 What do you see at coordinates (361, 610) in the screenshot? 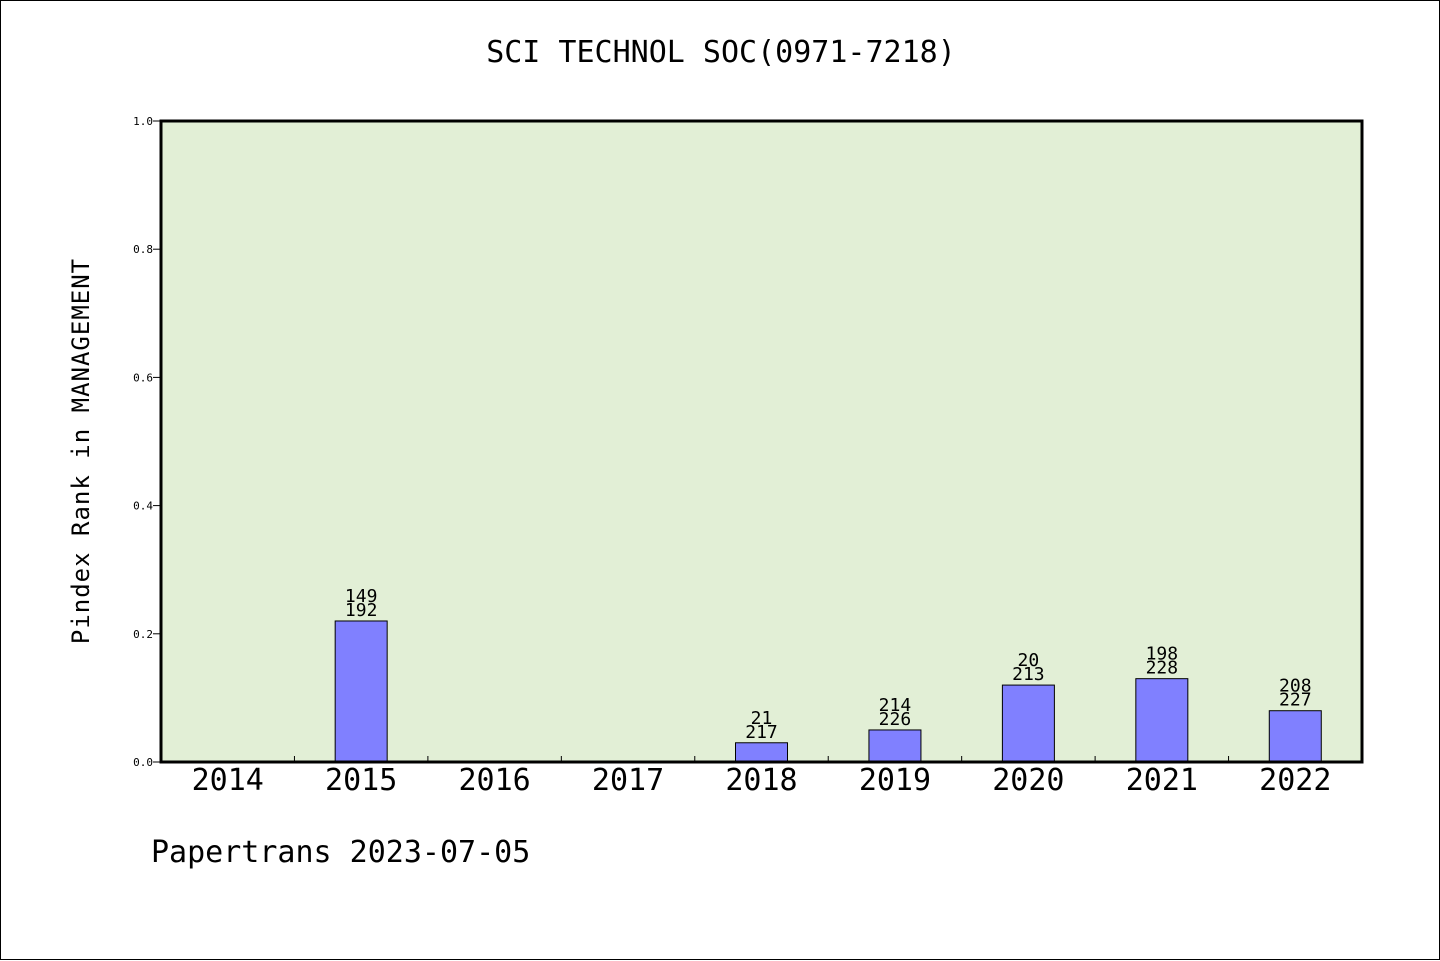
I see `bar-label-bottom-2015: 192` at bounding box center [361, 610].